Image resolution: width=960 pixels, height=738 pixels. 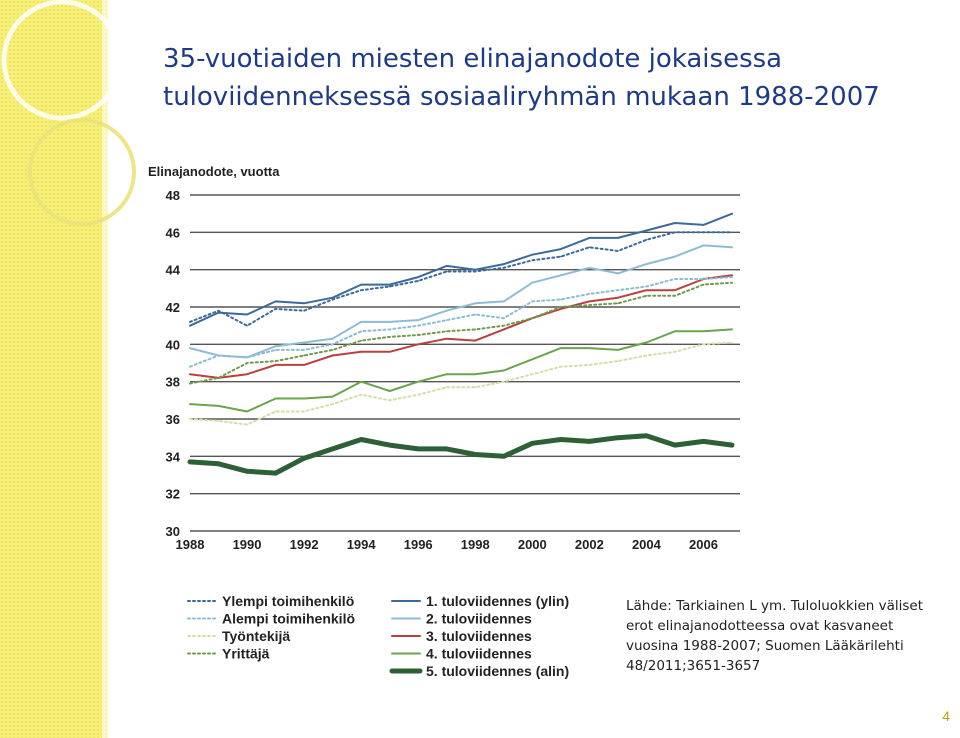 What do you see at coordinates (589, 544) in the screenshot?
I see `x-tick-label: 2002` at bounding box center [589, 544].